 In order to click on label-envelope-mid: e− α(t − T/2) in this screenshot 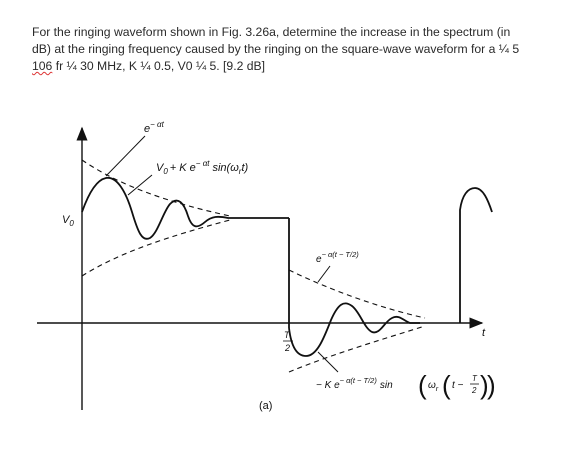, I will do `click(337, 257)`.